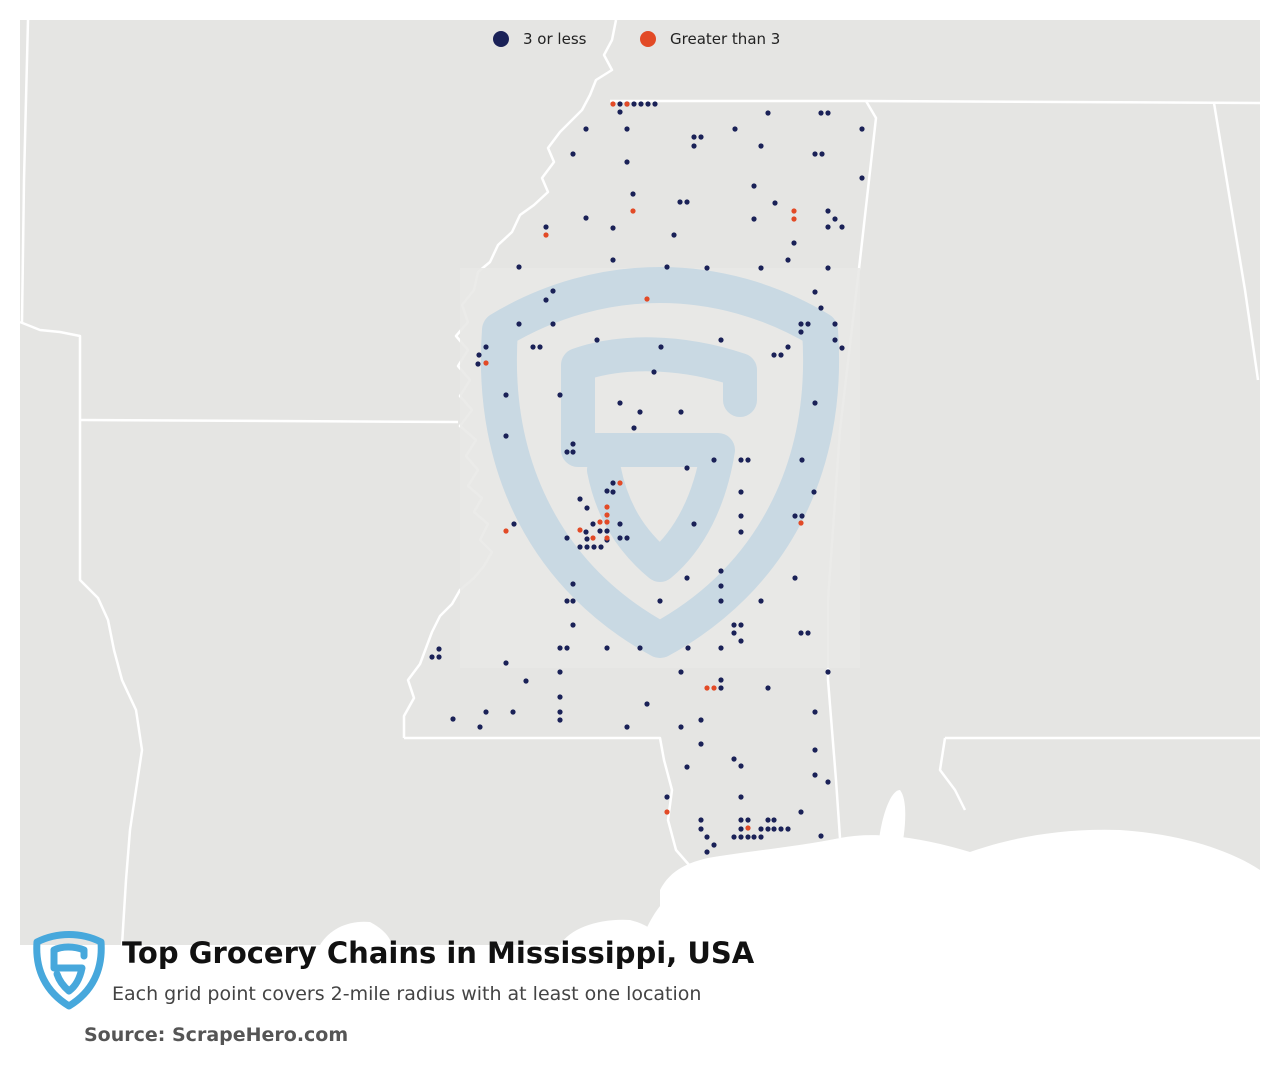  What do you see at coordinates (269, 421) in the screenshot?
I see `arkansas-louisiana-border` at bounding box center [269, 421].